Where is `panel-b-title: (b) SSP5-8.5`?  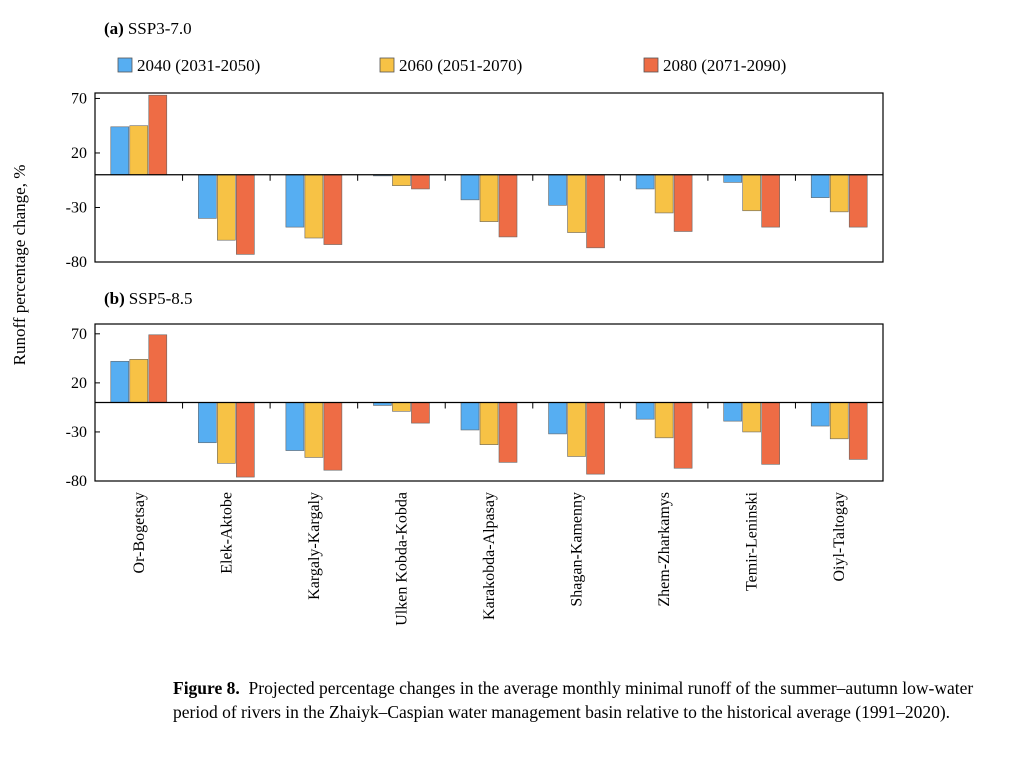
panel-b-title: (b) SSP5-8.5 is located at coordinates (148, 298).